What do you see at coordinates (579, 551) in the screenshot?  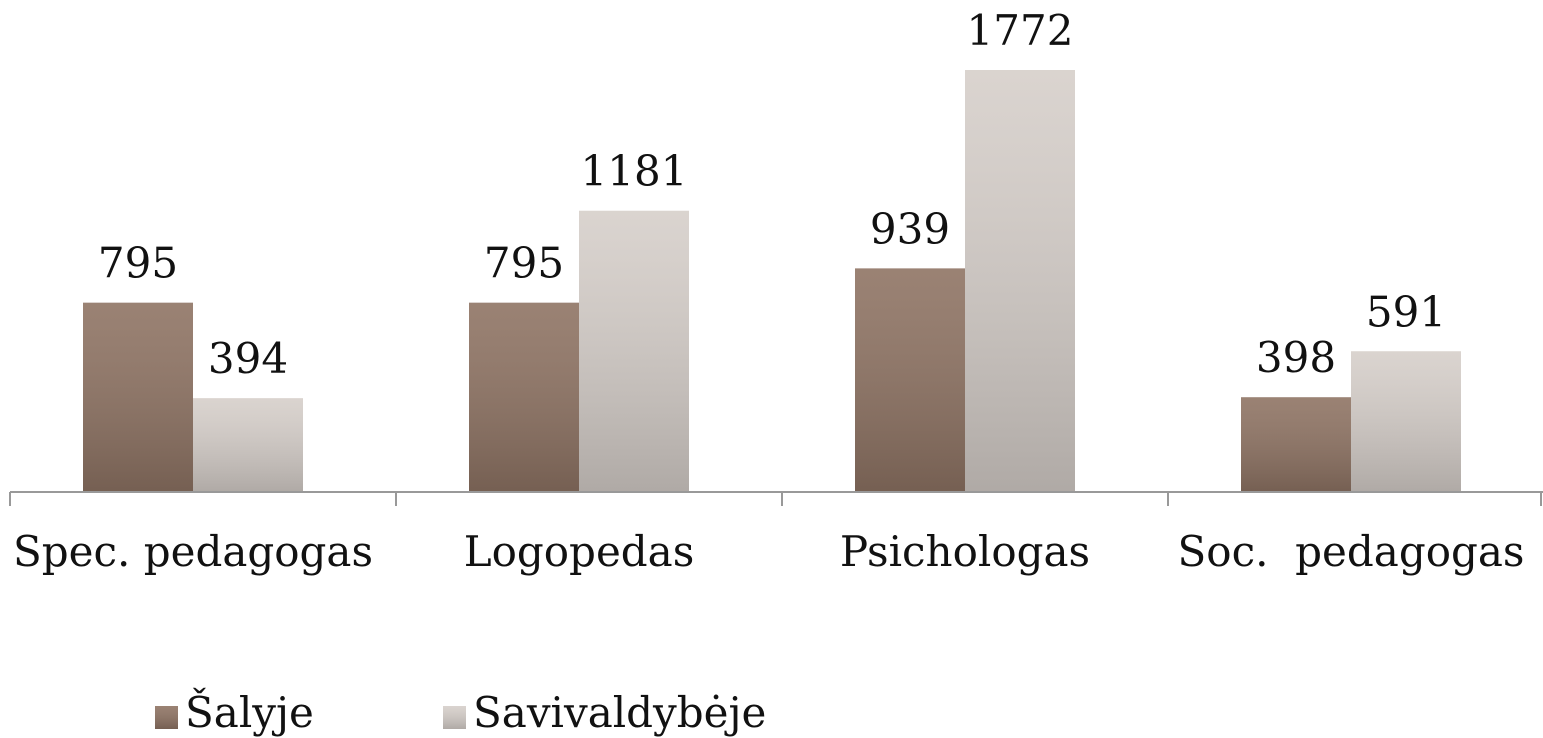 I see `x-tick-label: Logopedas` at bounding box center [579, 551].